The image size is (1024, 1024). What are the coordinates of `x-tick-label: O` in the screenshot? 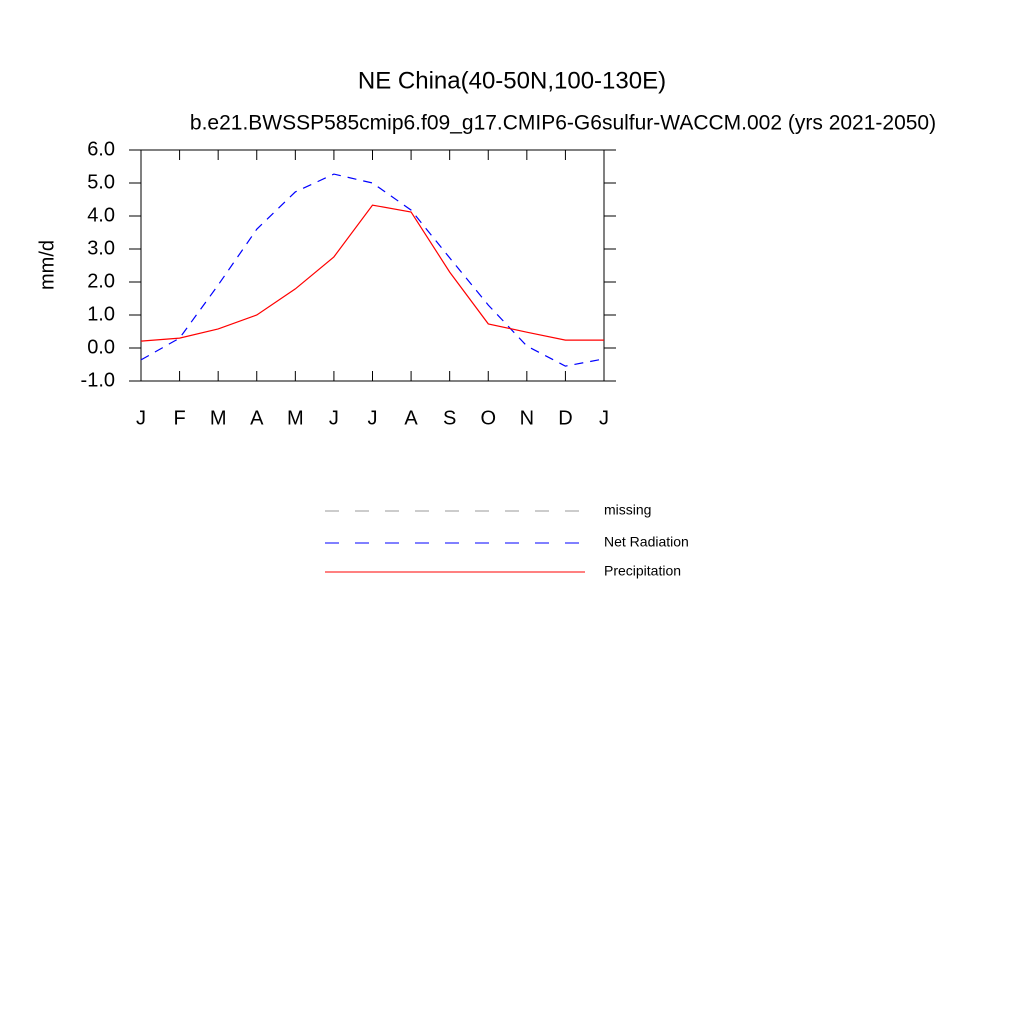 It's located at (488, 418).